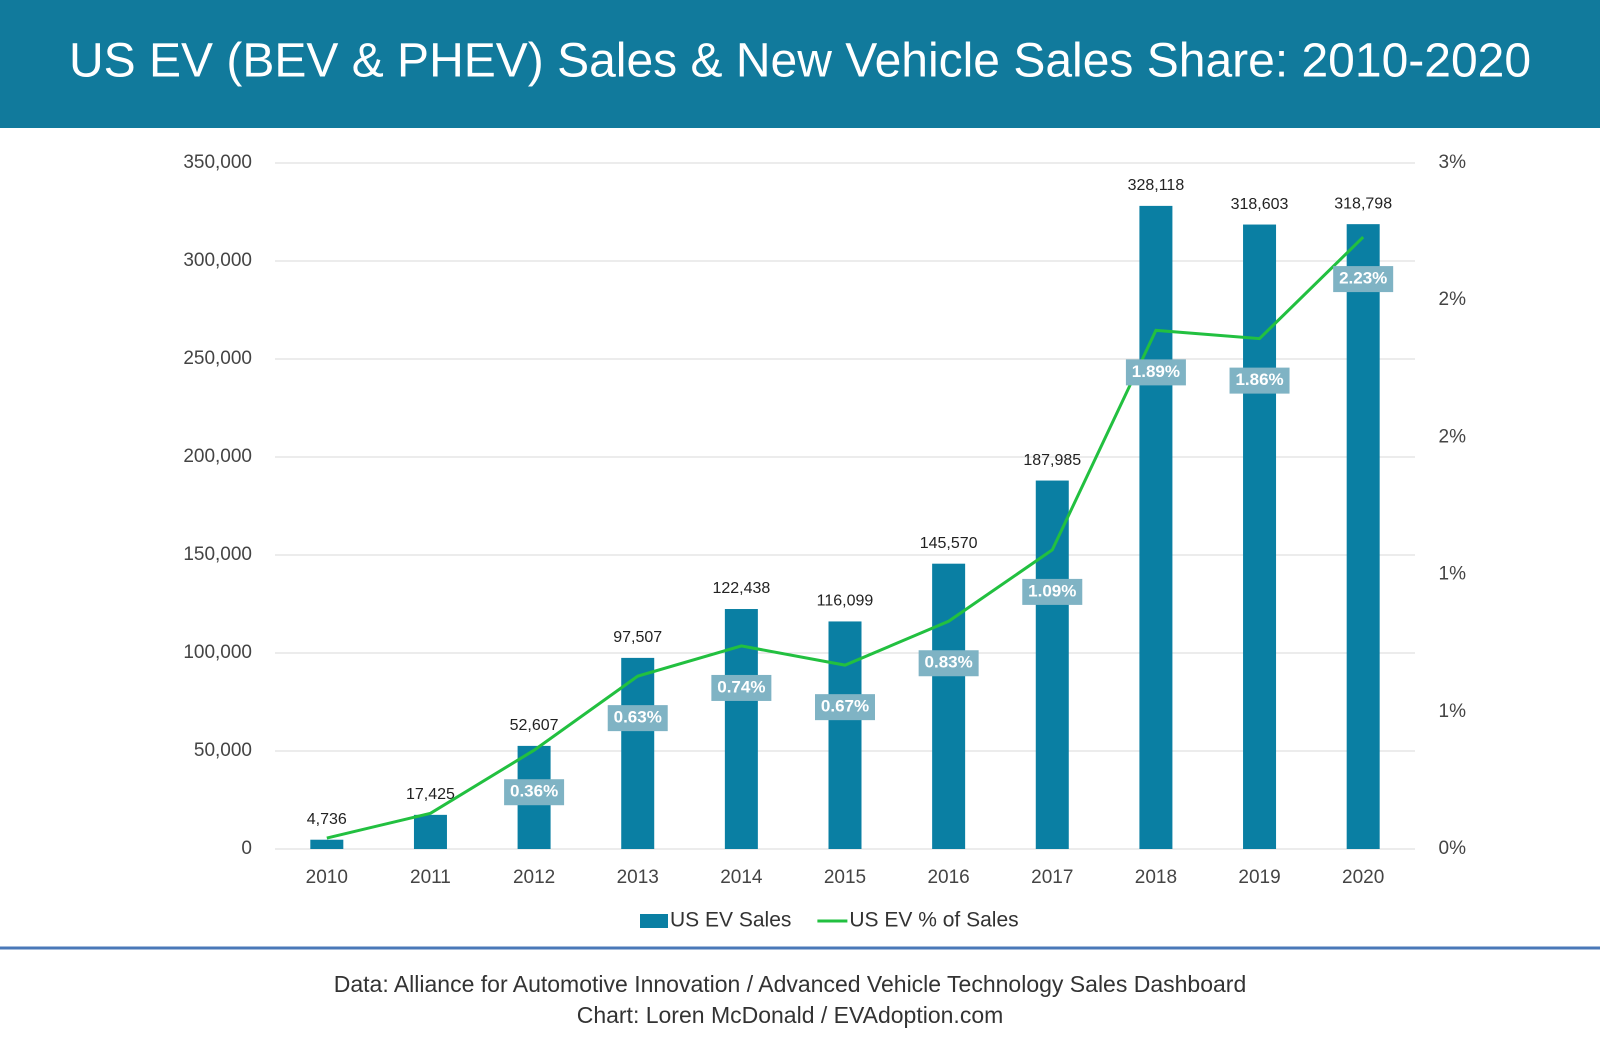  I want to click on bar-value-label: 52,607, so click(534, 725).